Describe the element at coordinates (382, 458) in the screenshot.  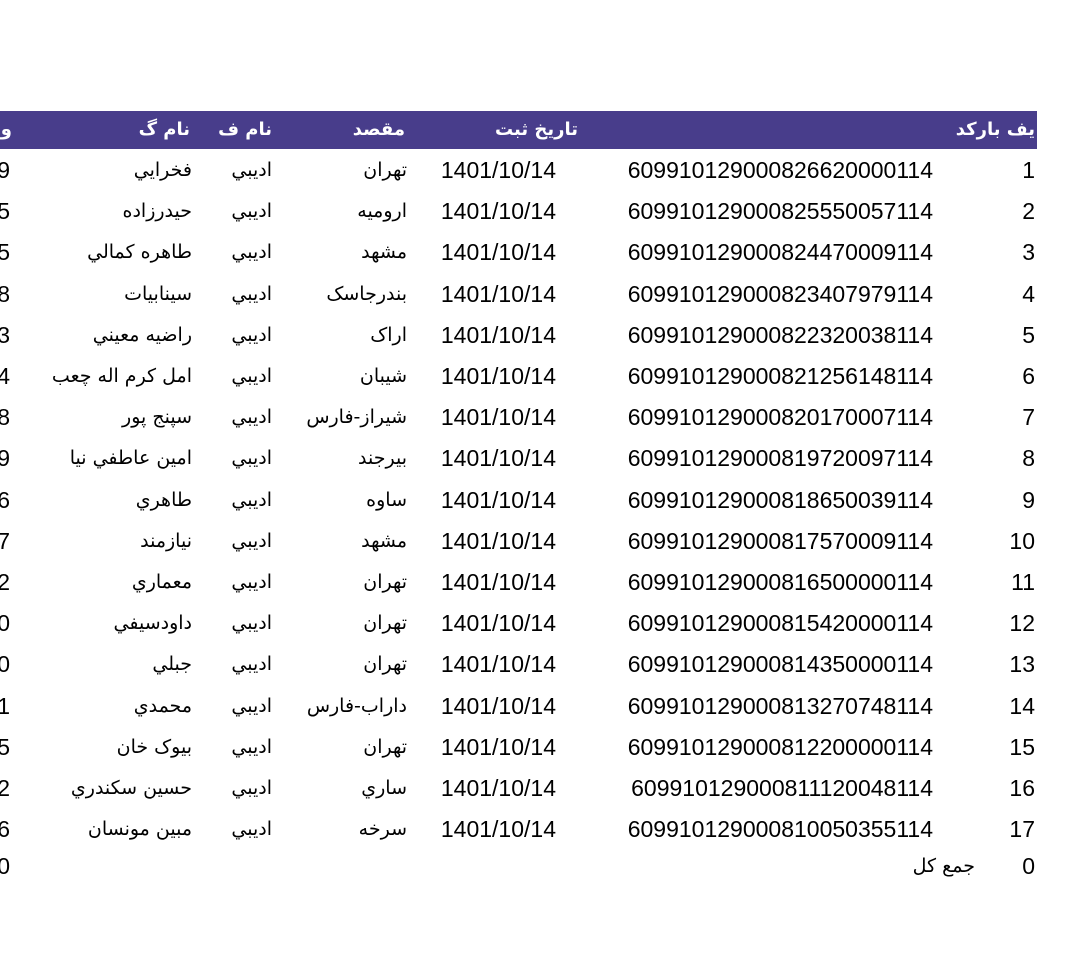
I see `destination-cell: بيرجند` at that location.